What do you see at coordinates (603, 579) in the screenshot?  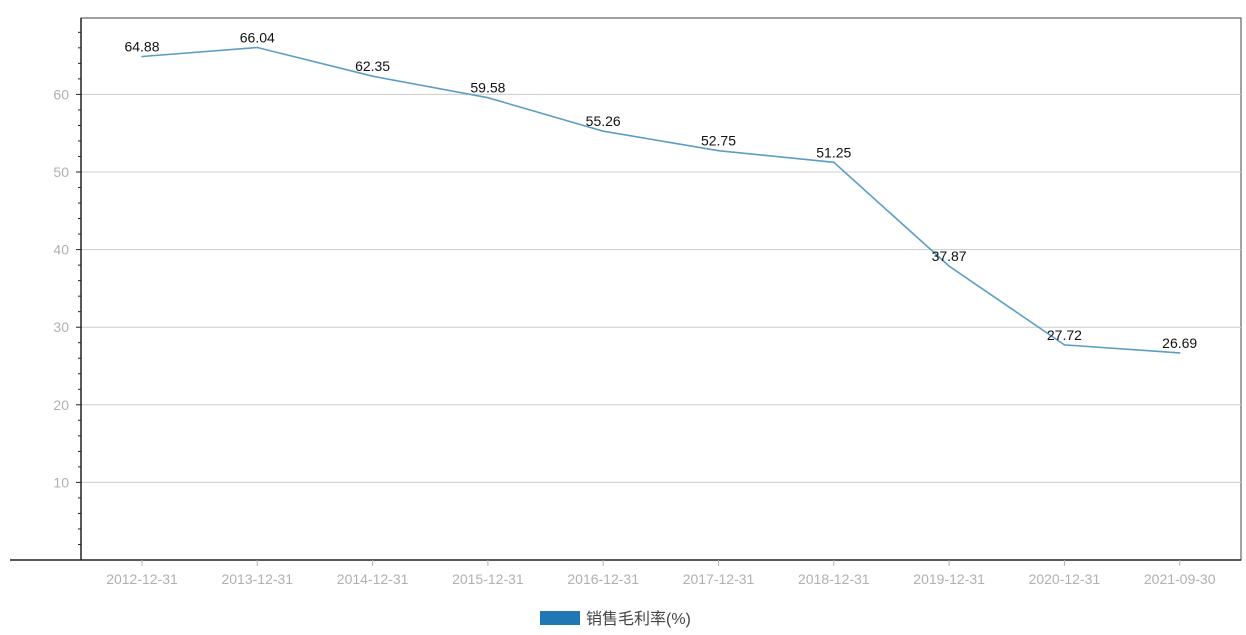 I see `x-tick-label: 2016-12-31` at bounding box center [603, 579].